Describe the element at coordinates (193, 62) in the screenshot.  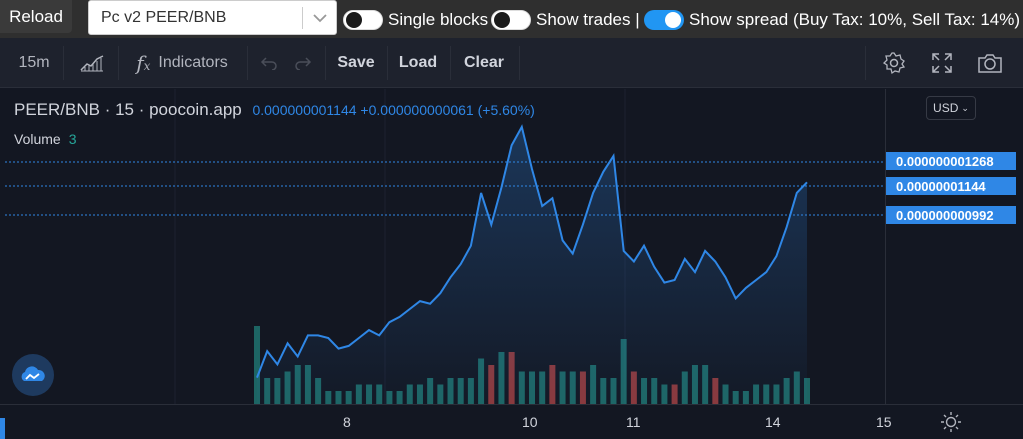
I see `indicators-label: Indicators` at that location.